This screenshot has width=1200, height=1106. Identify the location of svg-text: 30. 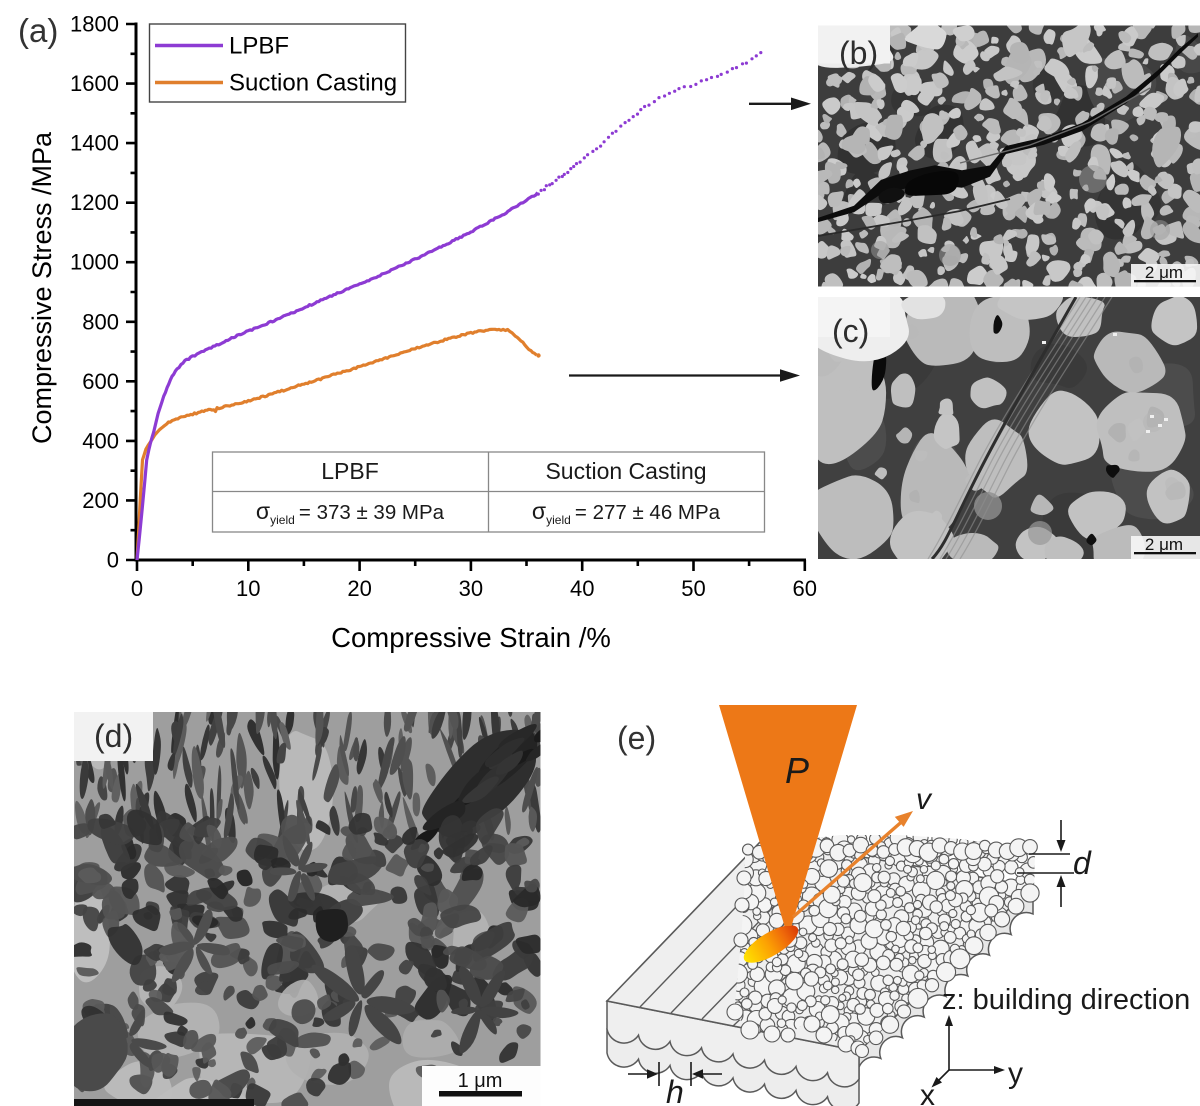
(471, 588).